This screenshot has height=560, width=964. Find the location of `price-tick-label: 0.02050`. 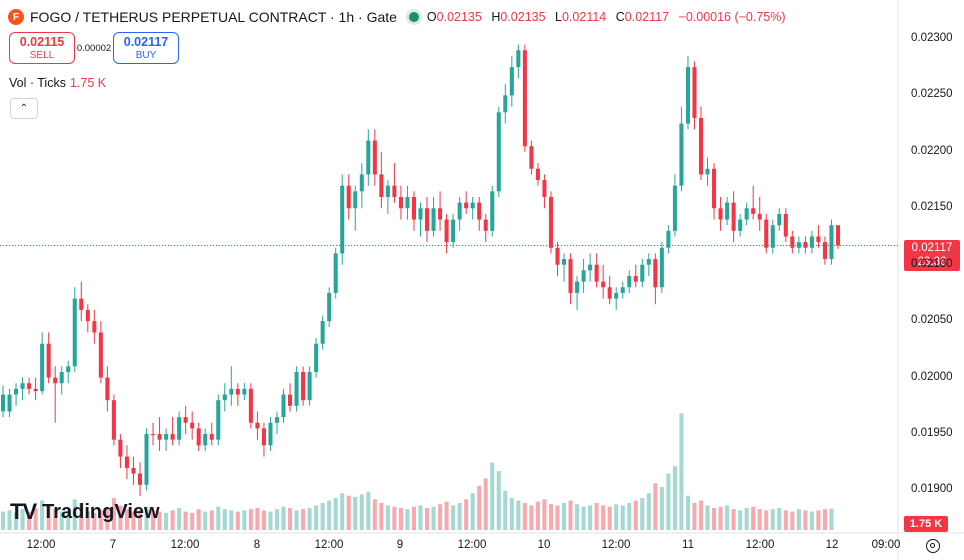

price-tick-label: 0.02050 is located at coordinates (932, 320).